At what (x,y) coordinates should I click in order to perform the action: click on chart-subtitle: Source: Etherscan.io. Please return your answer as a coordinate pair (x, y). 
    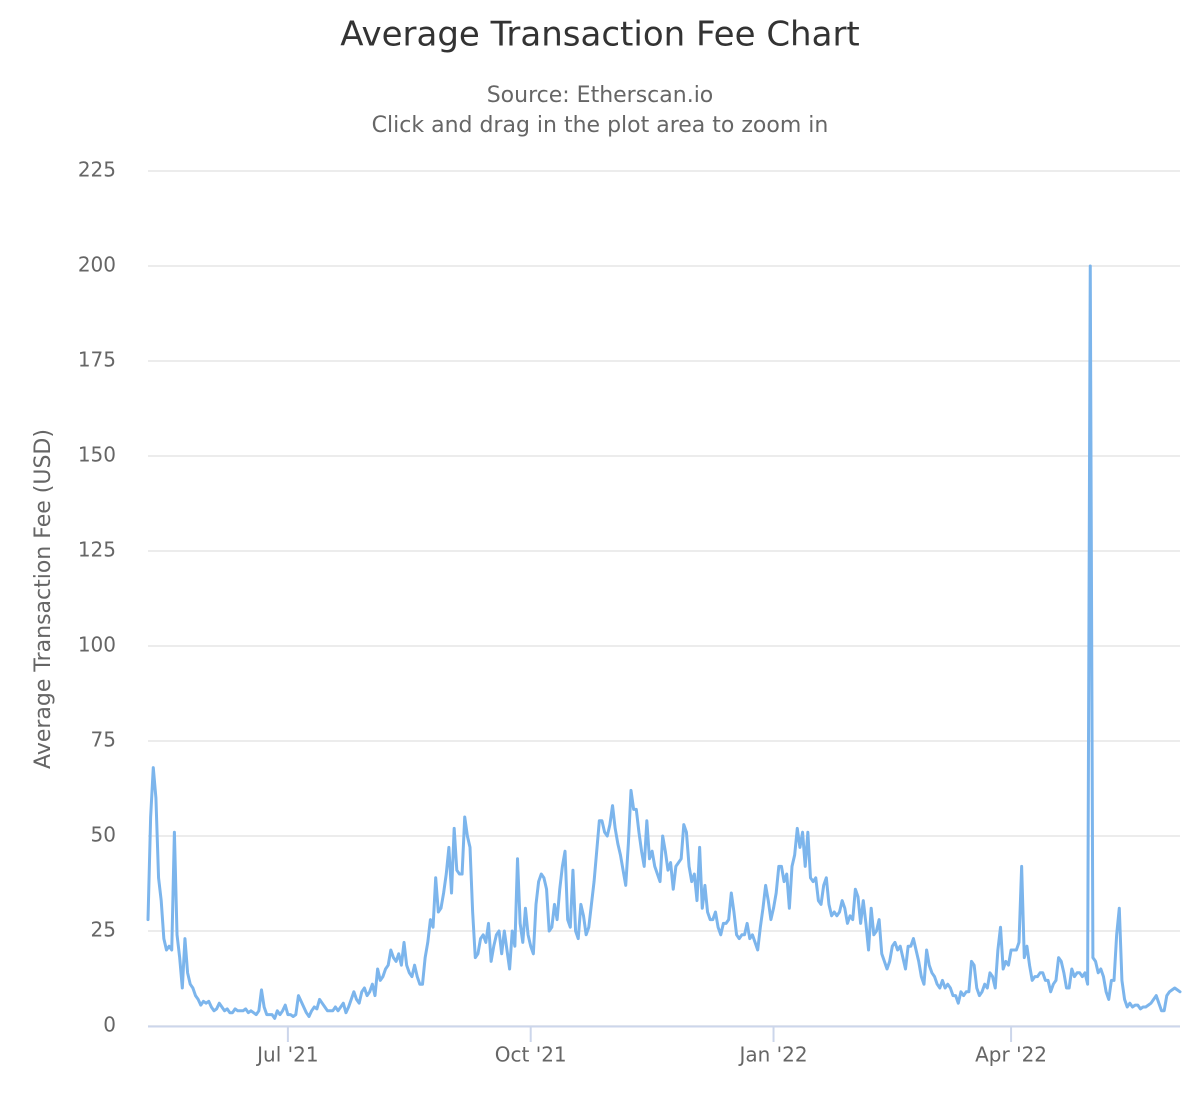
    Looking at the image, I should click on (600, 95).